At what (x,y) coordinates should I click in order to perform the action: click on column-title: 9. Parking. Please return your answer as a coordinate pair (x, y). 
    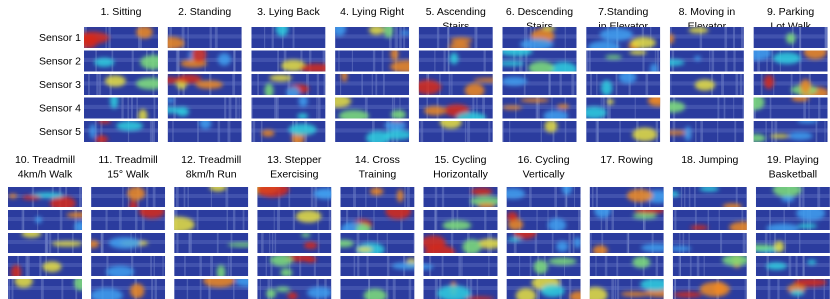
    Looking at the image, I should click on (790, 12).